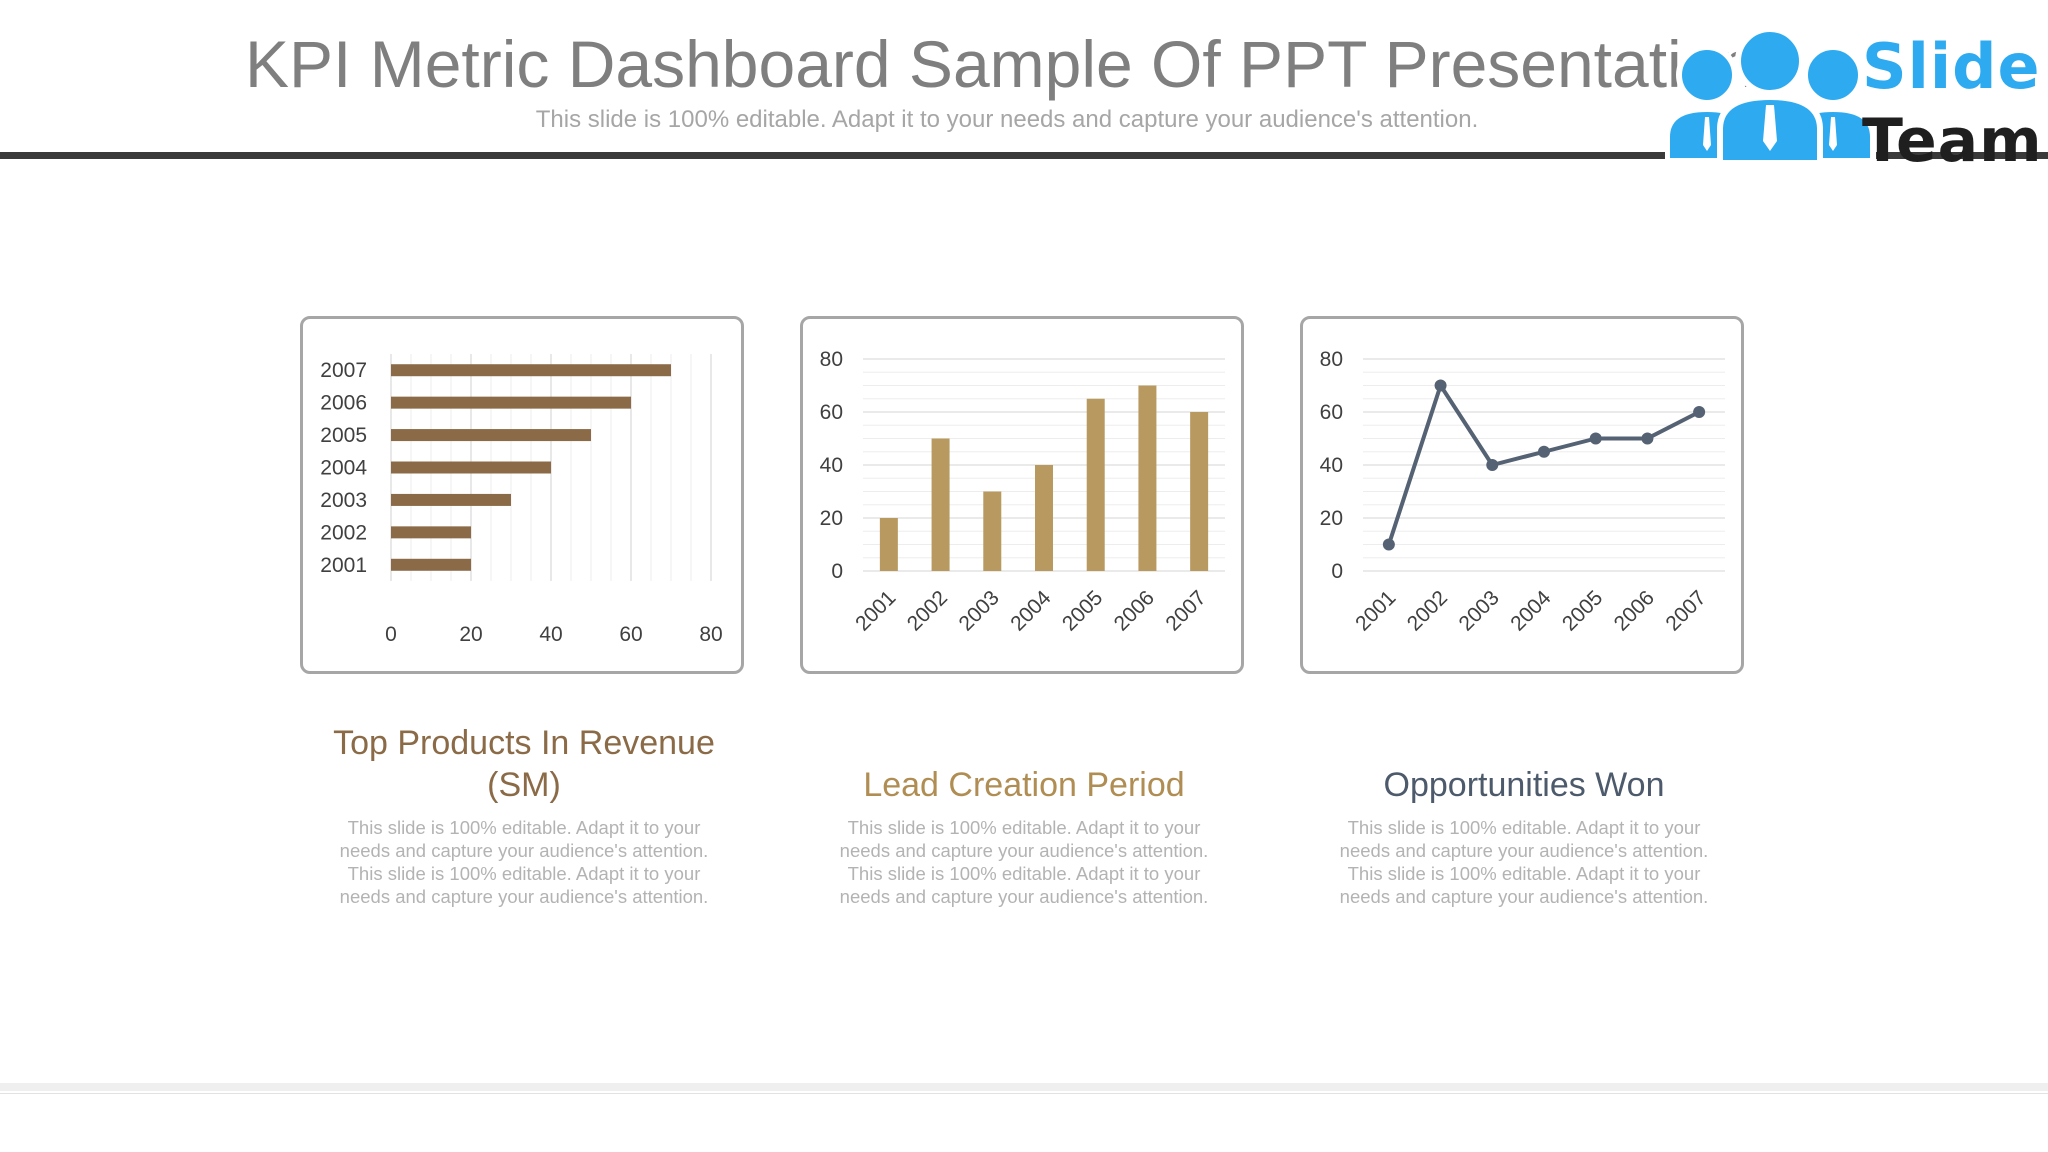 The width and height of the screenshot is (2048, 1152). Describe the element at coordinates (343, 468) in the screenshot. I see `y-tick-label: 2004` at that location.